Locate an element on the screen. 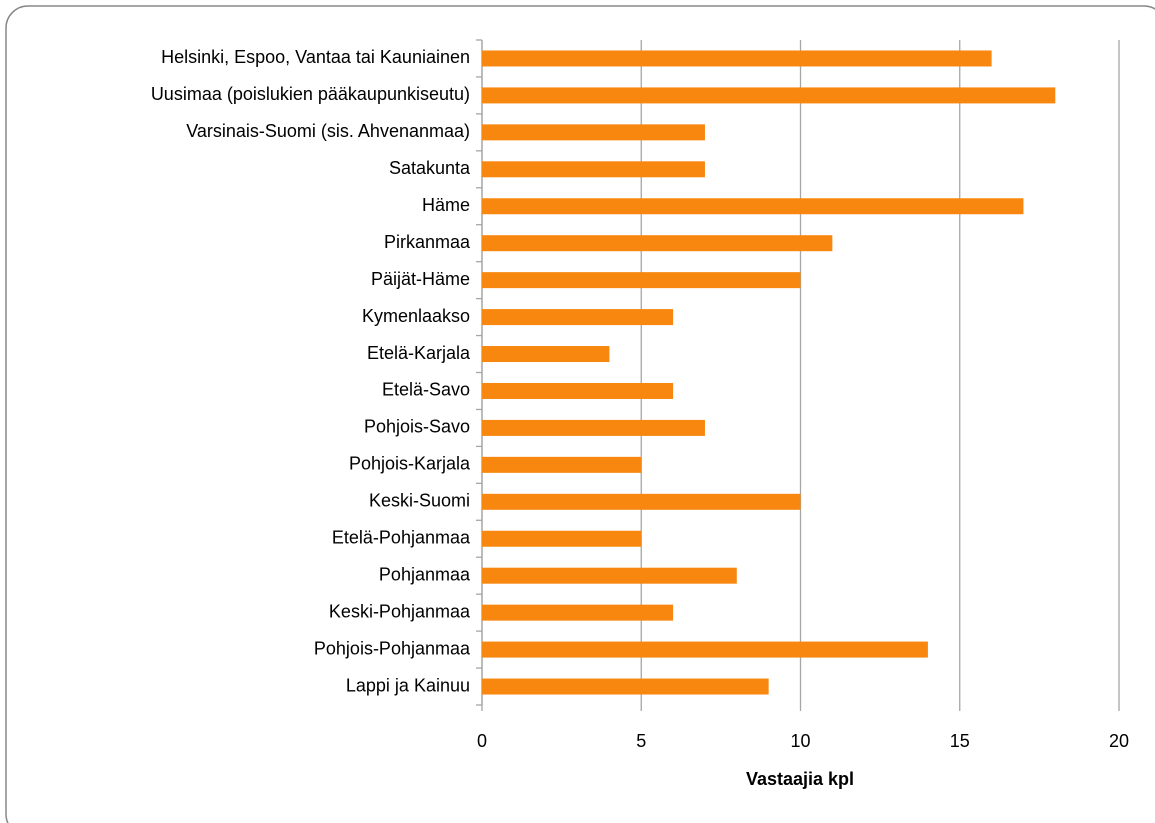 The height and width of the screenshot is (823, 1155). x-axis-label: Vastaajia kpl is located at coordinates (800, 779).